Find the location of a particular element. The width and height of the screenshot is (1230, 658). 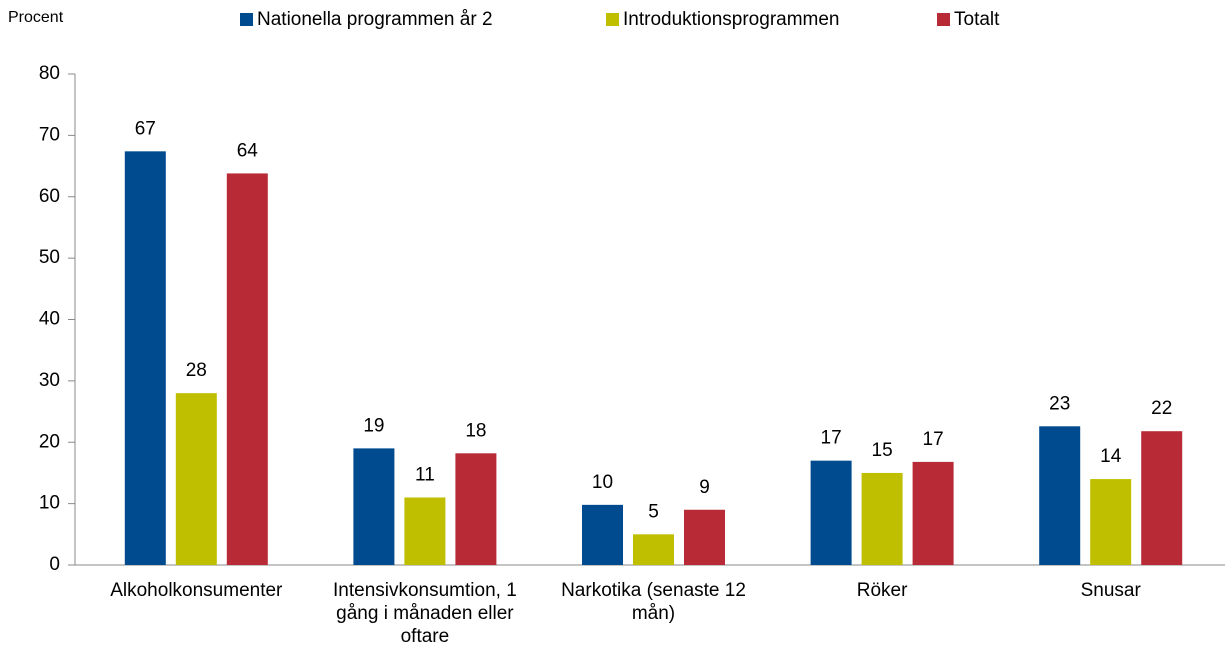

legend-label: Introduktionsprogrammen is located at coordinates (731, 19).